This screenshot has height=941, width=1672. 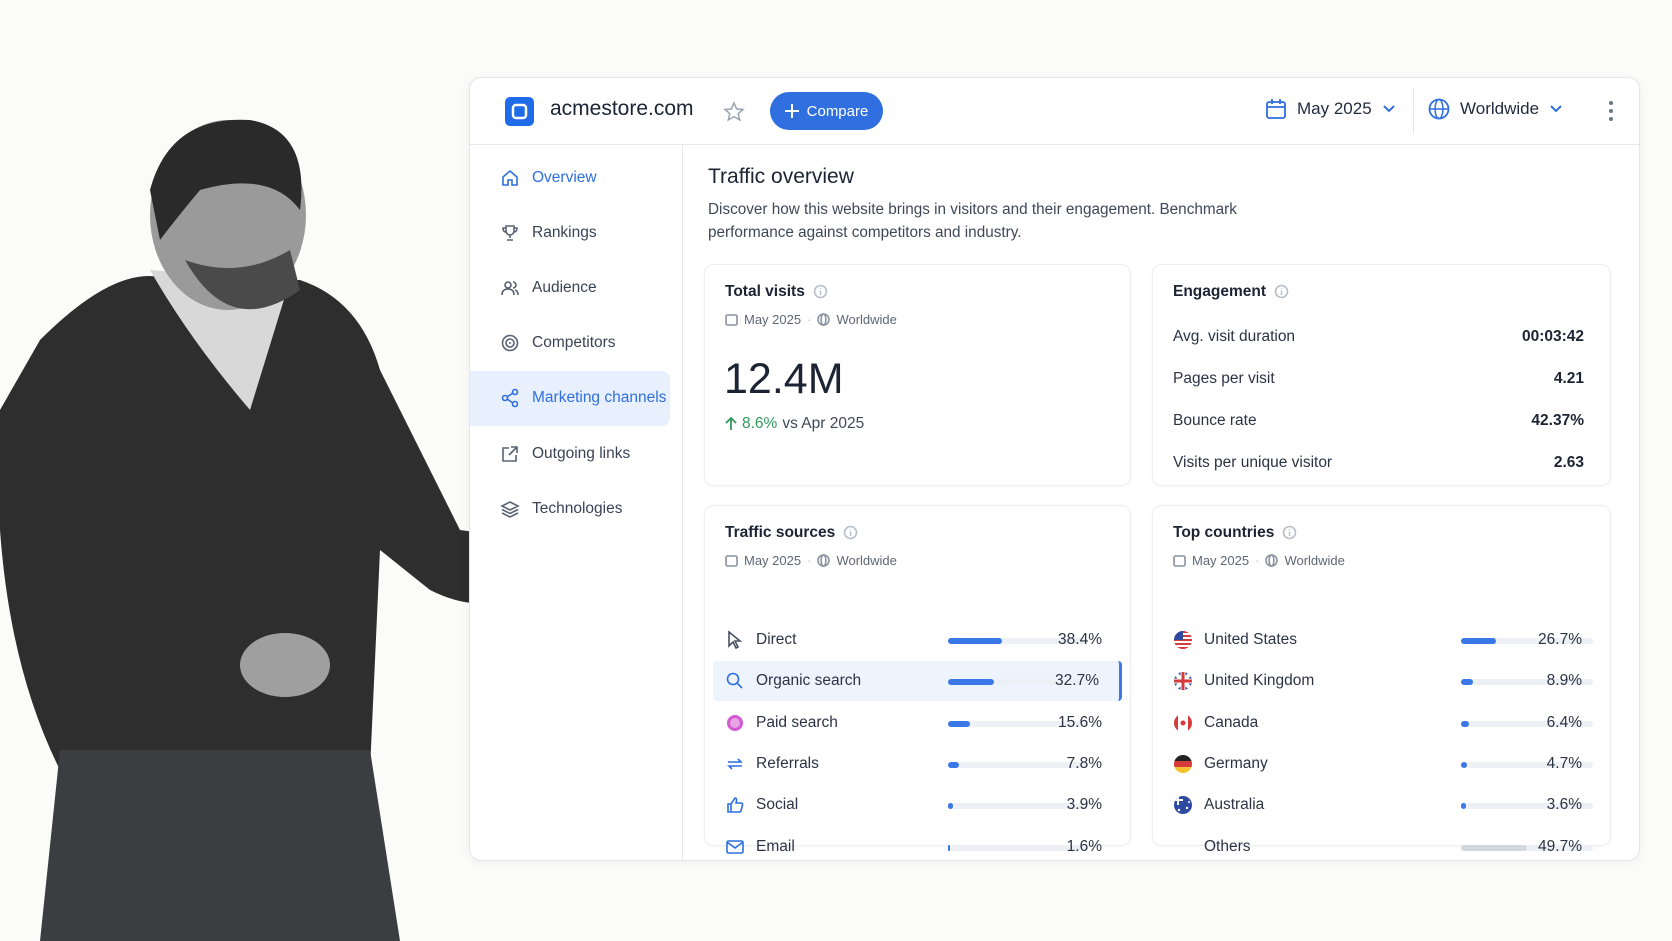 What do you see at coordinates (1234, 336) in the screenshot?
I see `metric-label: Avg. visit duration` at bounding box center [1234, 336].